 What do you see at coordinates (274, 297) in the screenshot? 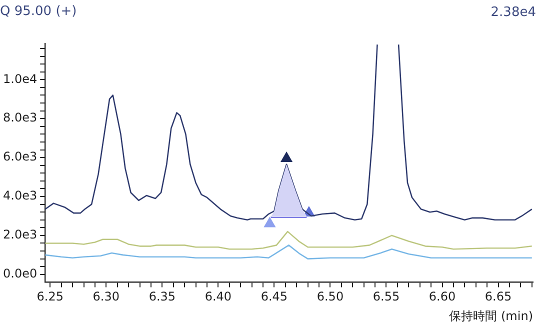
I see `x-tick-label: 6.45` at bounding box center [274, 297].